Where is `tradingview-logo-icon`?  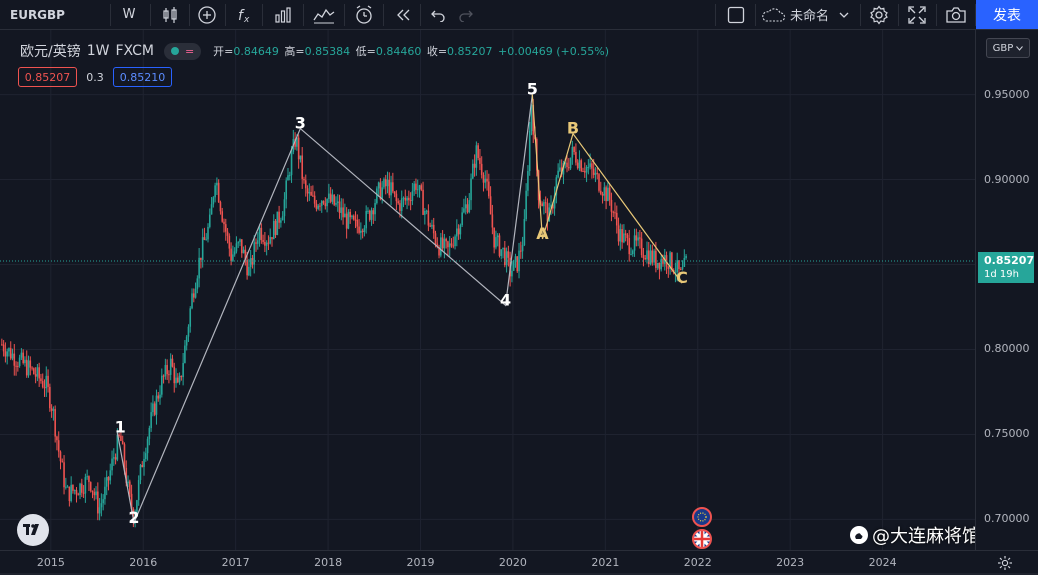 tradingview-logo-icon is located at coordinates (33, 530).